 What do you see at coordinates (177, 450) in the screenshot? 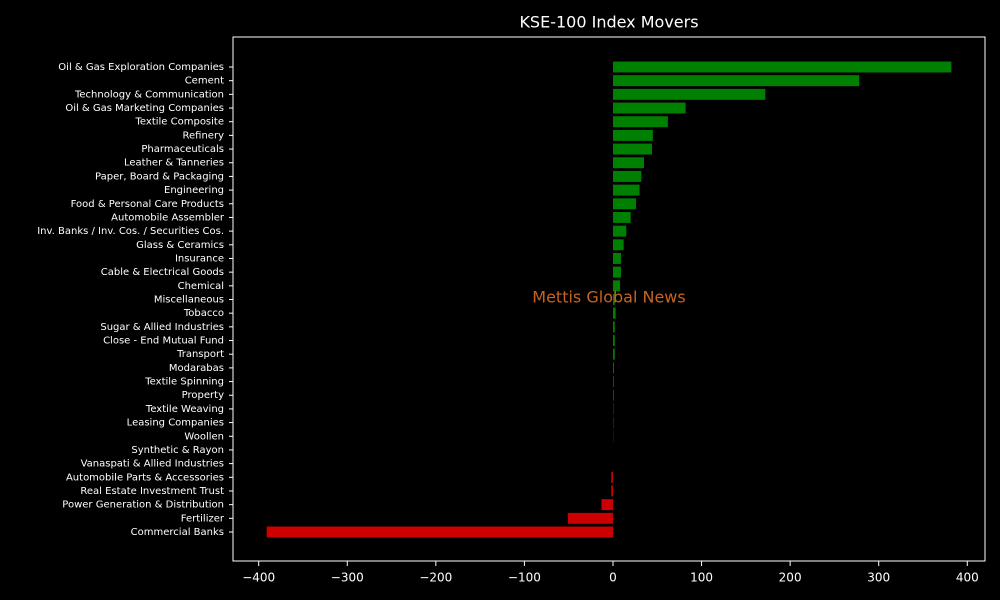
I see `y-tick-label: Synthetic & Rayon` at bounding box center [177, 450].